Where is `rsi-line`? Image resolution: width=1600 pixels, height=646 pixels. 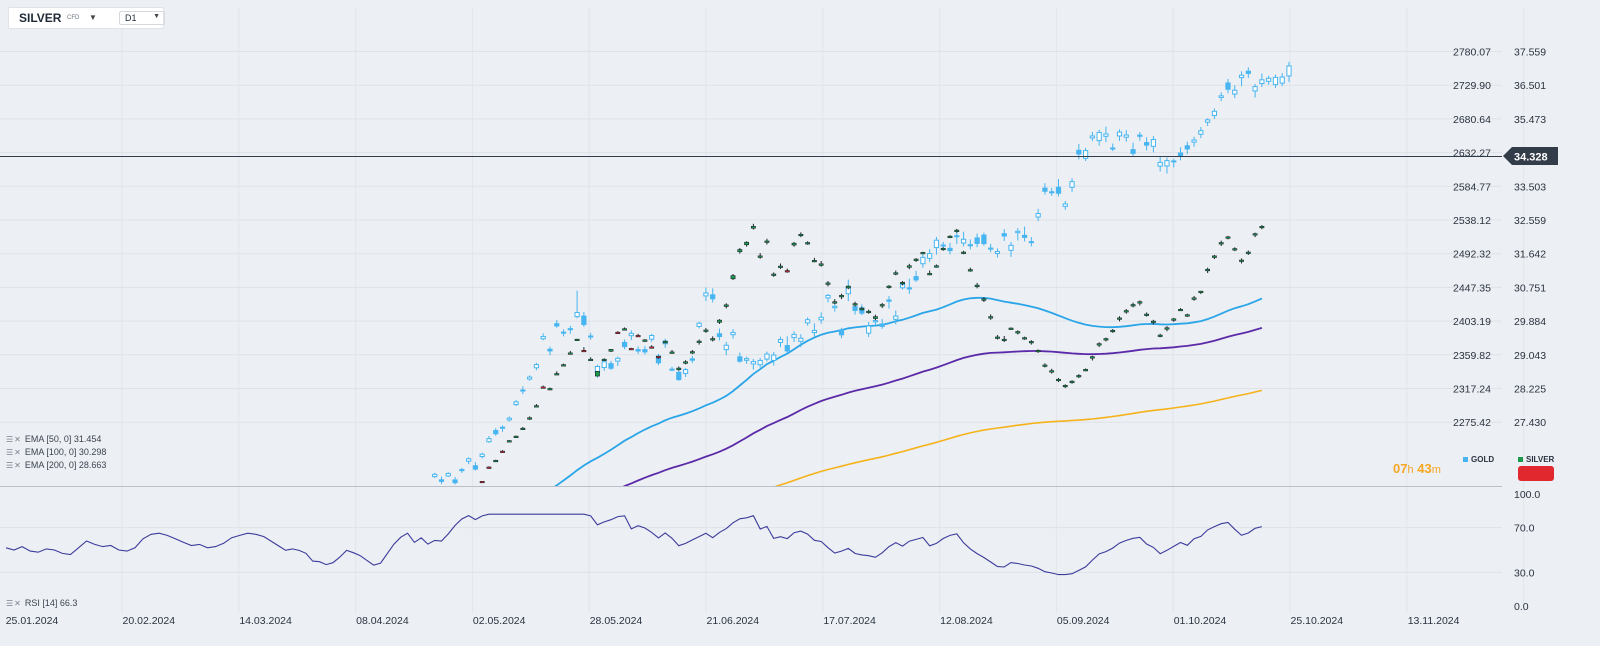 rsi-line is located at coordinates (634, 544).